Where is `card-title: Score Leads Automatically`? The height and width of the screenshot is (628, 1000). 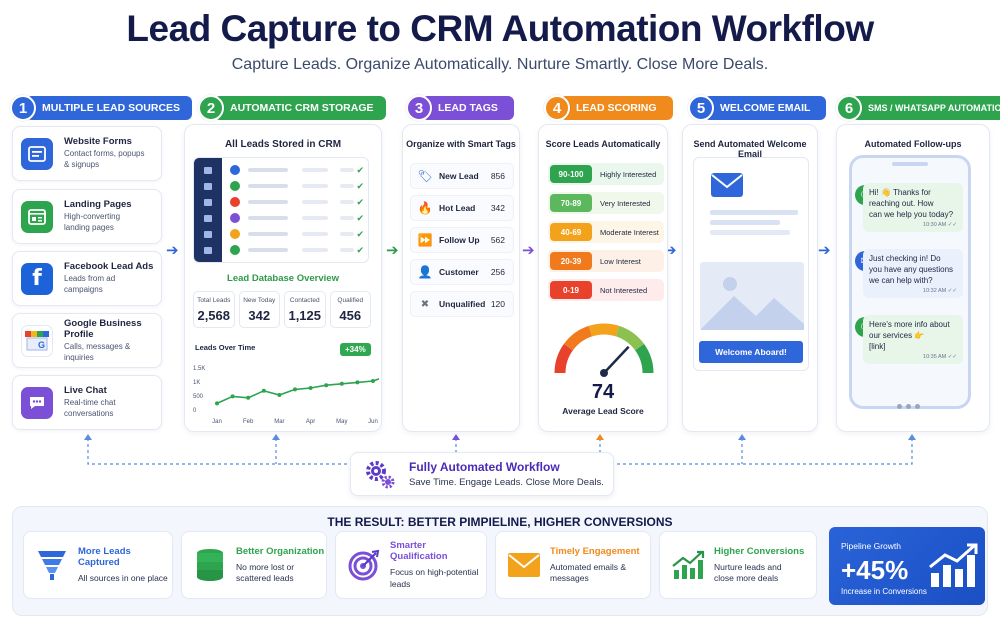 card-title: Score Leads Automatically is located at coordinates (603, 144).